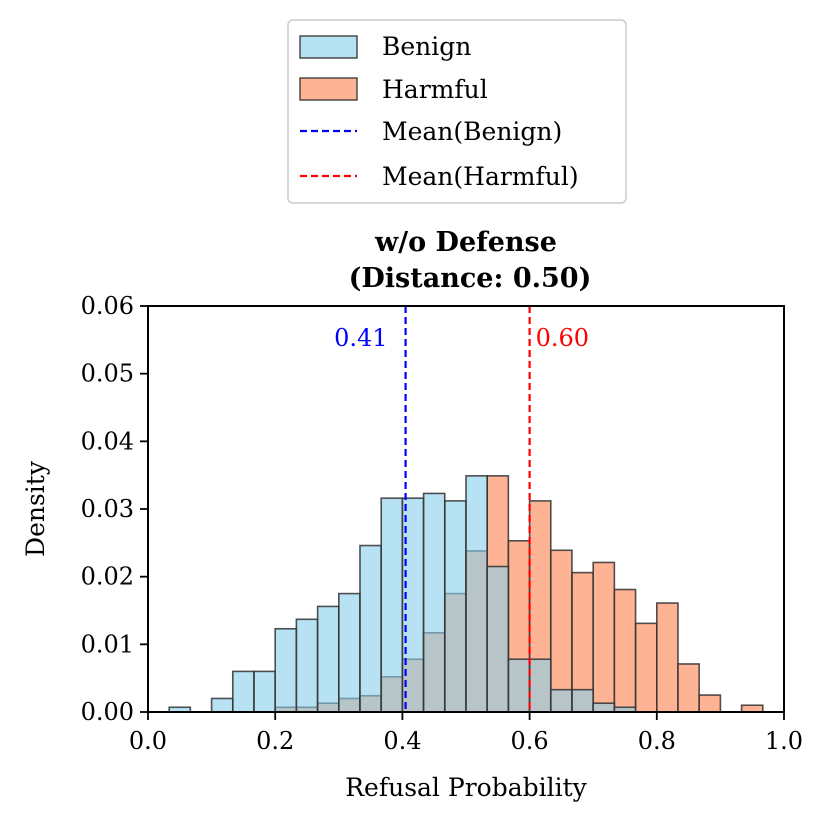 The image size is (830, 824). Describe the element at coordinates (426, 46) in the screenshot. I see `legend-label-benign: Benign` at that location.